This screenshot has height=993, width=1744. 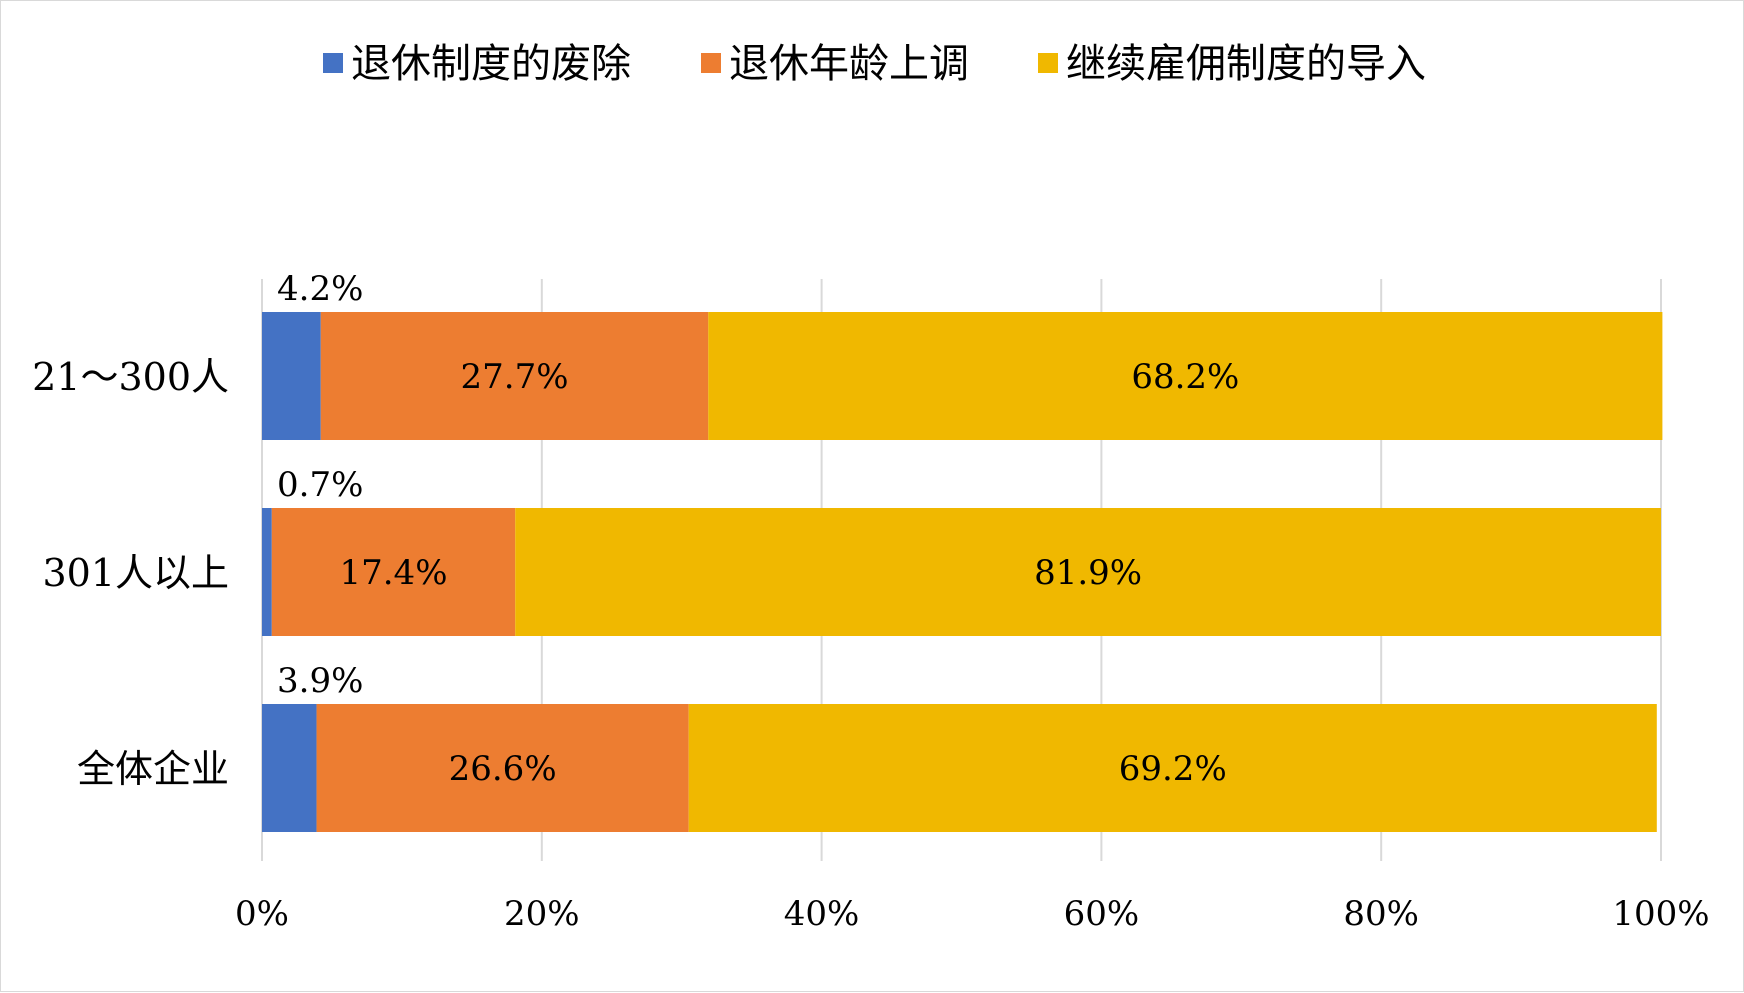 I want to click on category-label: 301人以上, so click(x=135, y=573).